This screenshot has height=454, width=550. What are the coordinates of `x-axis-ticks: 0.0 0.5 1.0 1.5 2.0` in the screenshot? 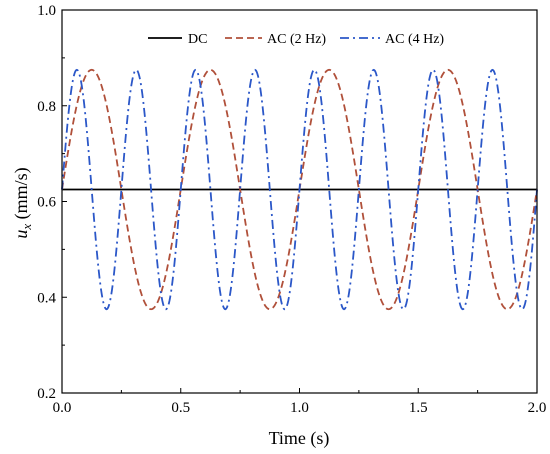 It's located at (300, 402).